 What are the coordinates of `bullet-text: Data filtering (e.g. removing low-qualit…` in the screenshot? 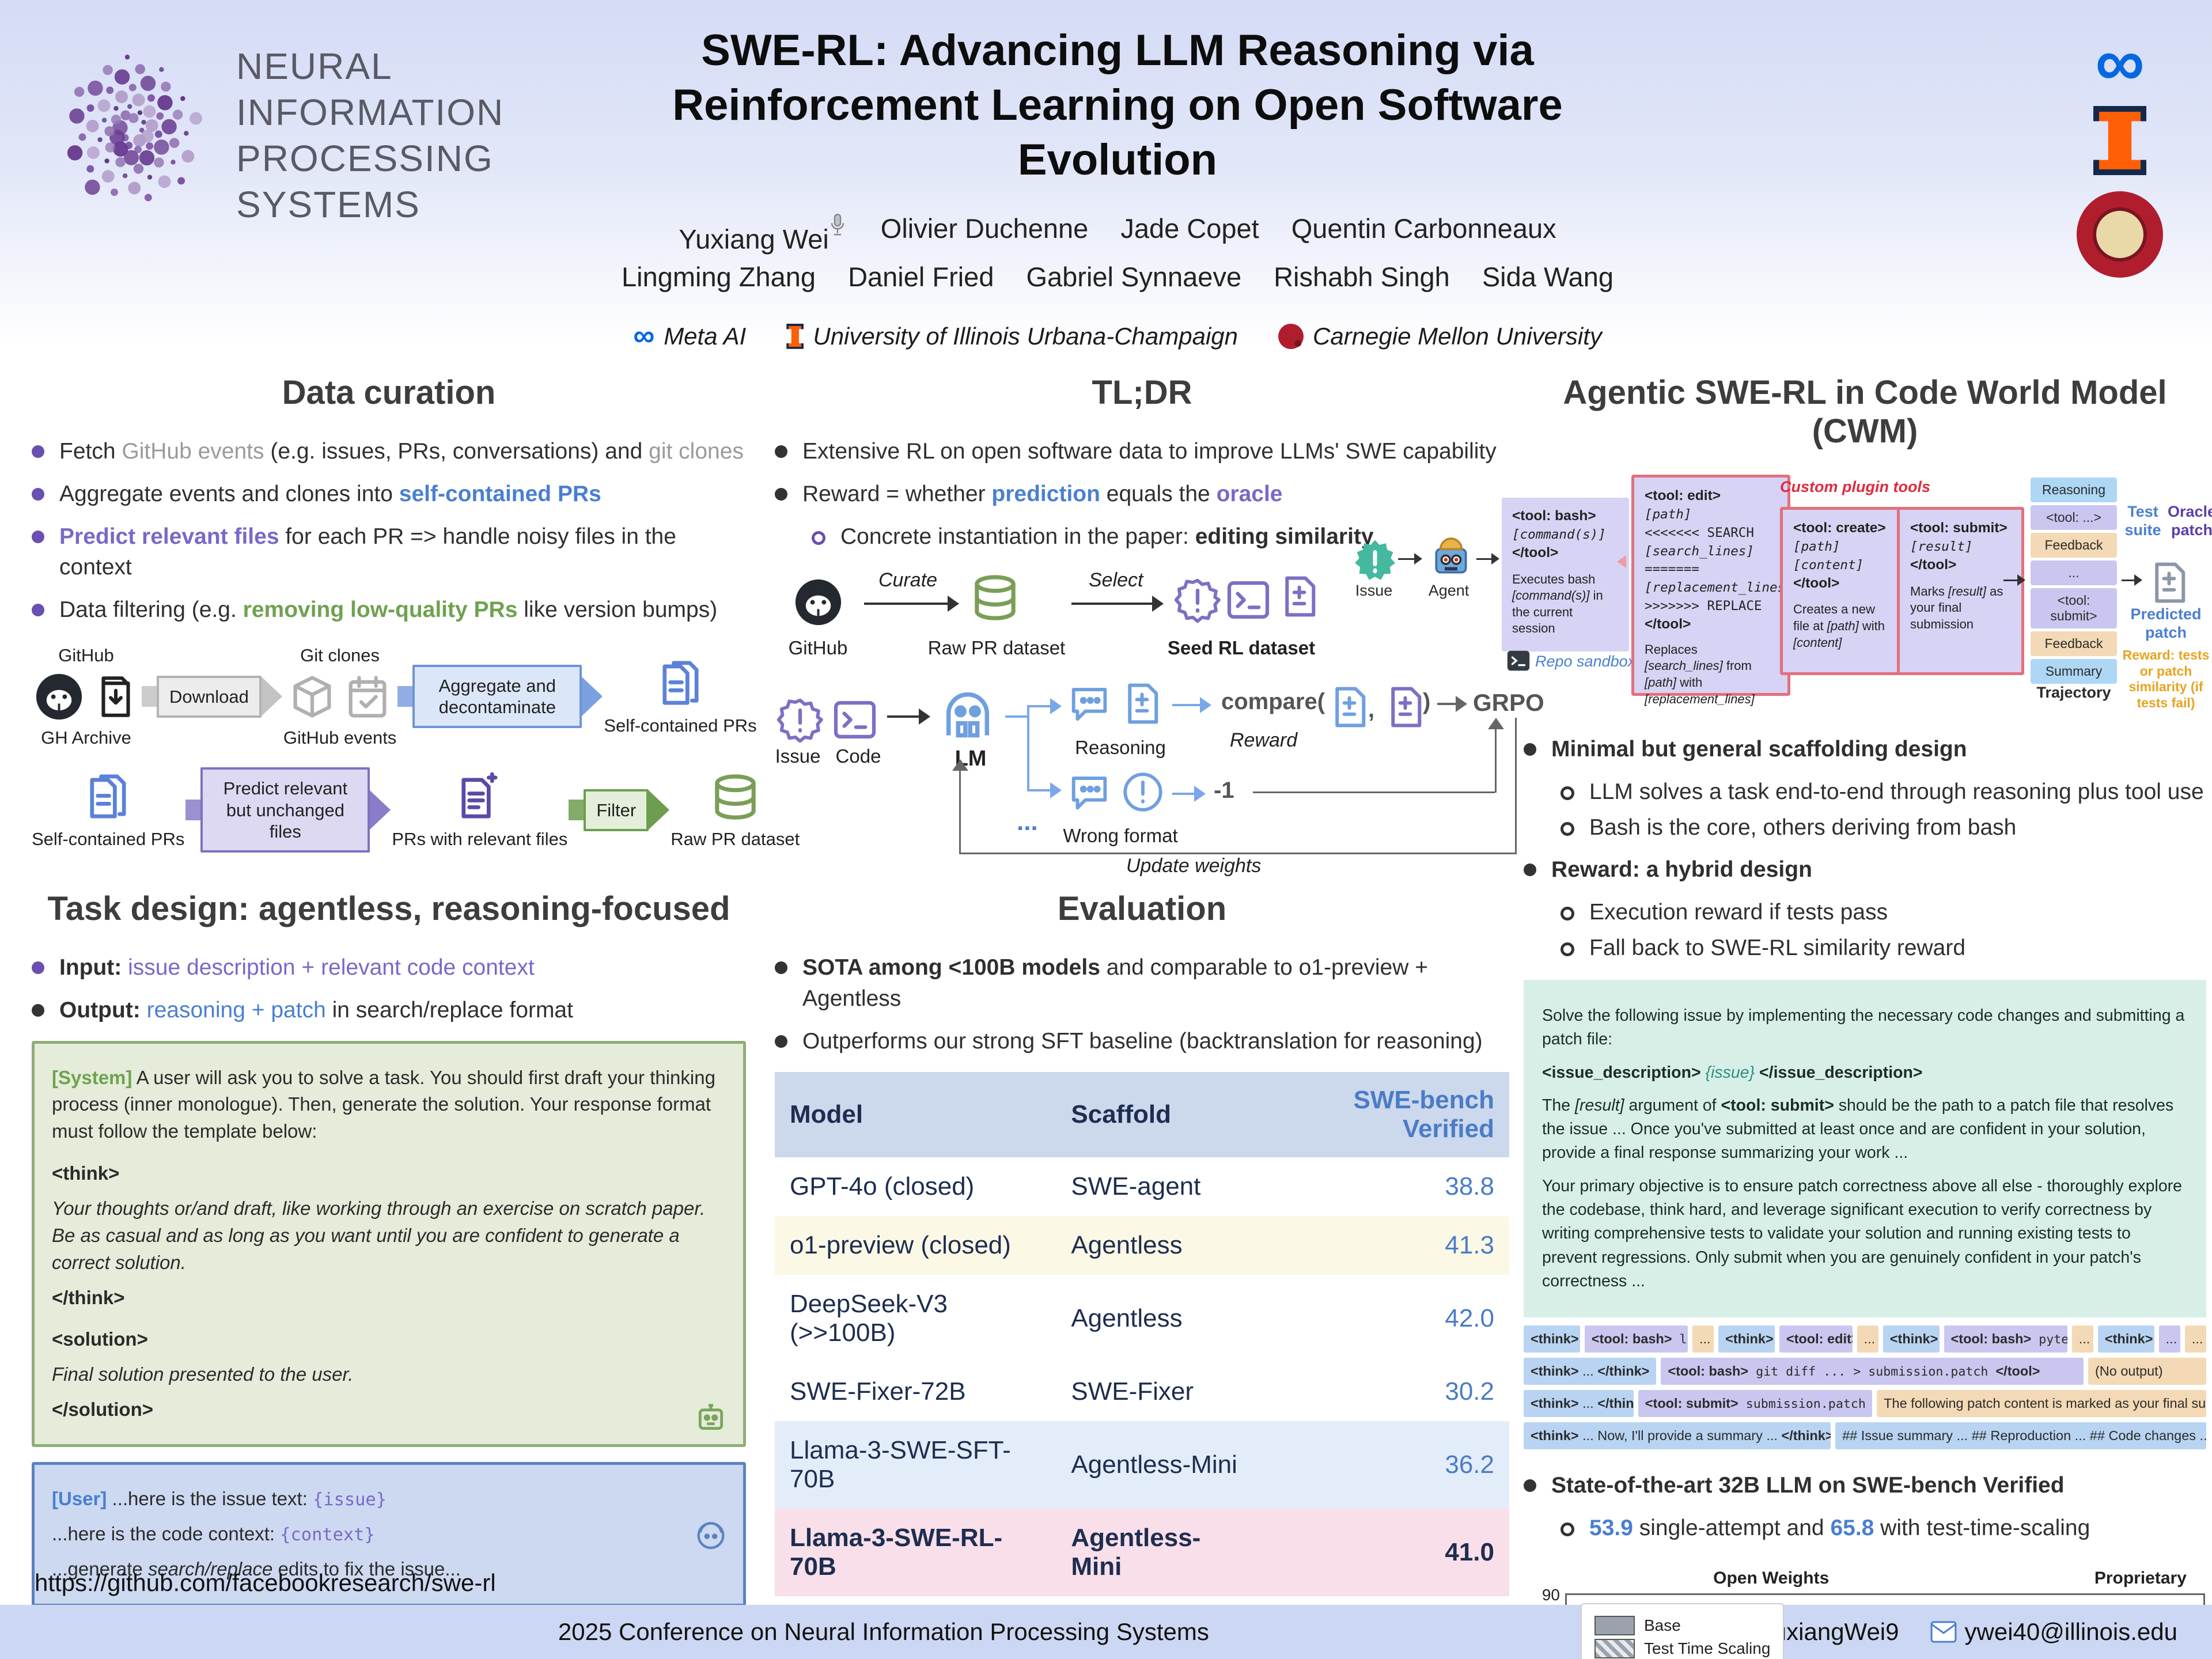 It's located at (388, 610).